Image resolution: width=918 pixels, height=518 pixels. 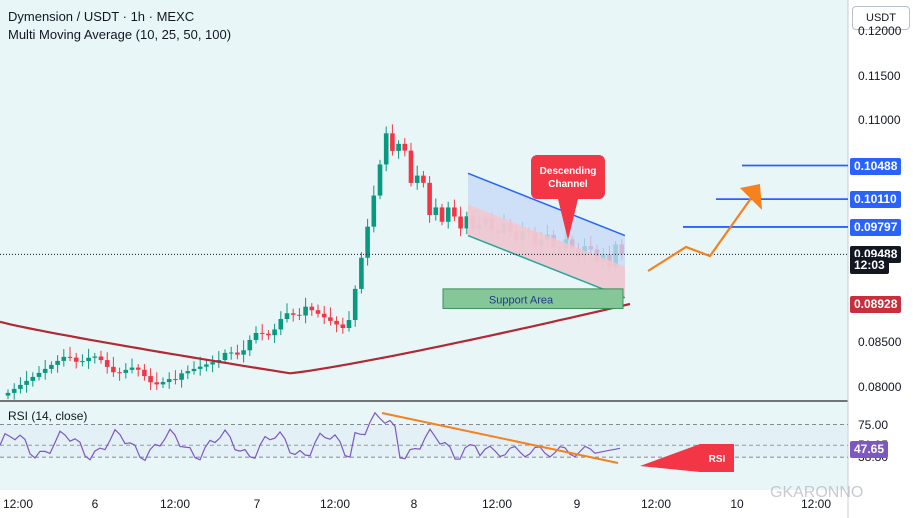 What do you see at coordinates (881, 18) in the screenshot?
I see `currency-button: USDT` at bounding box center [881, 18].